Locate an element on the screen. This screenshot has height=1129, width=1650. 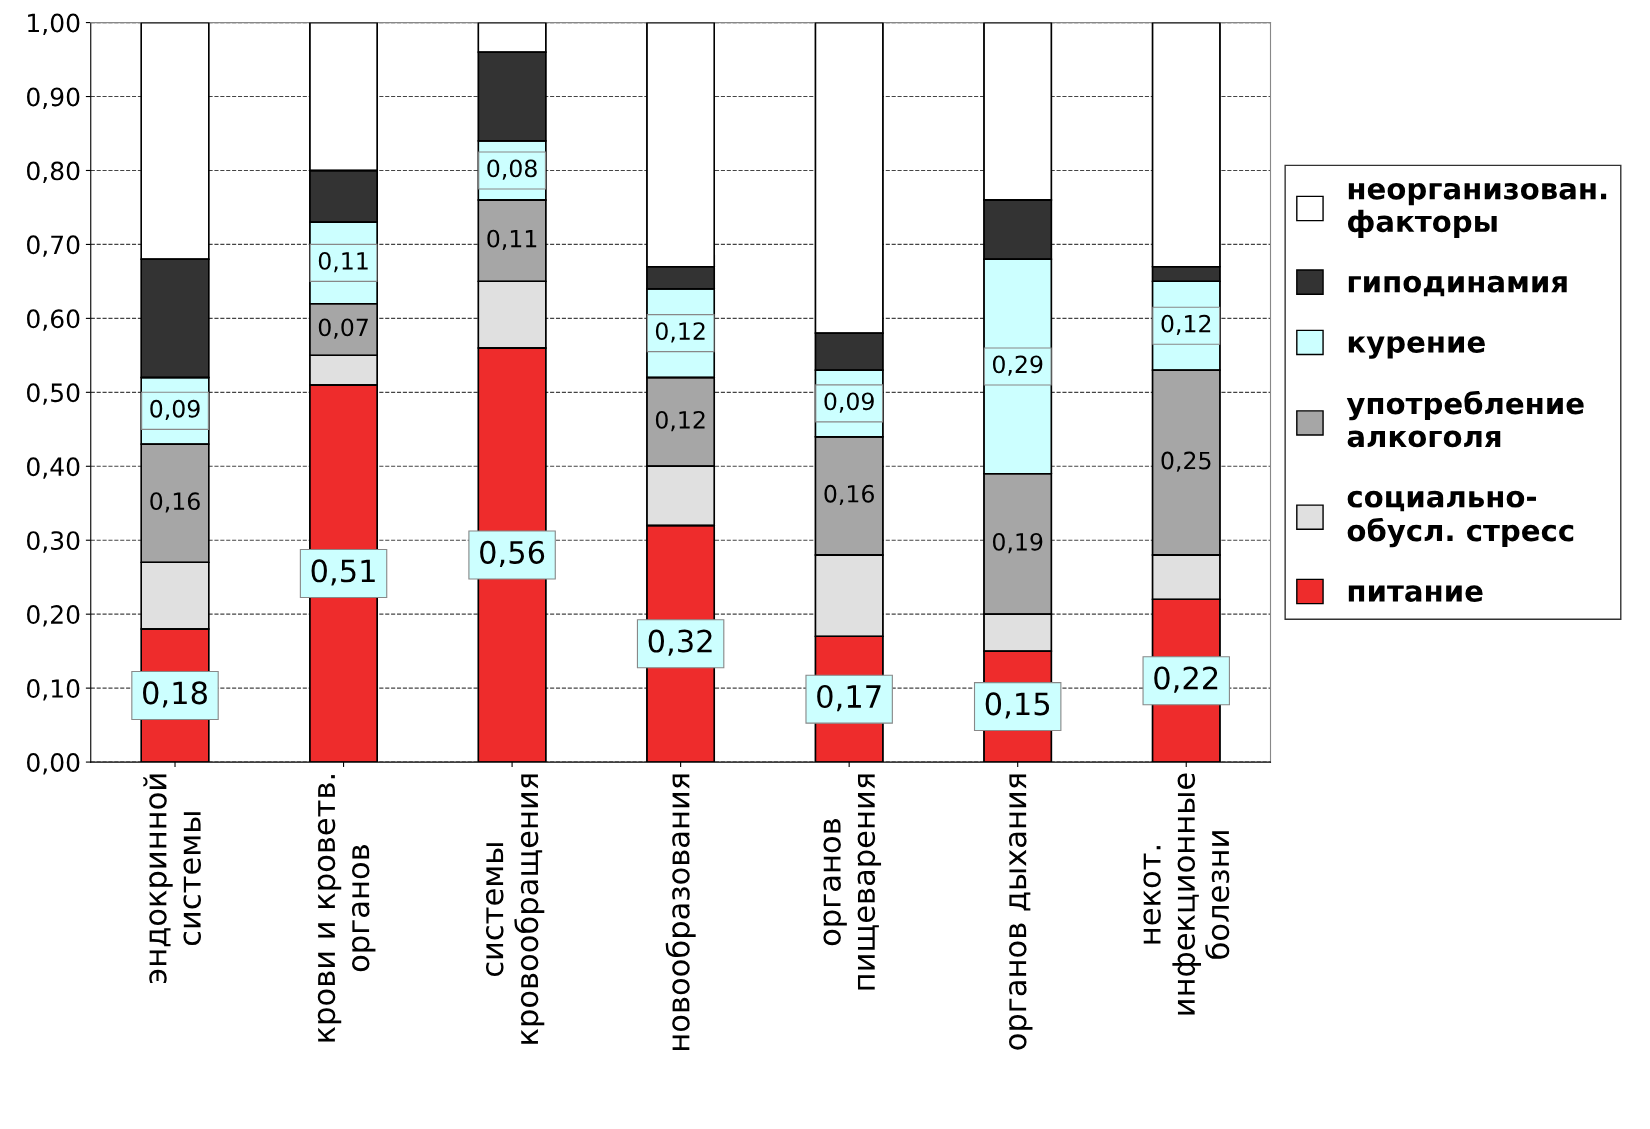
y-tick-label: 0,90 is located at coordinates (53, 98).